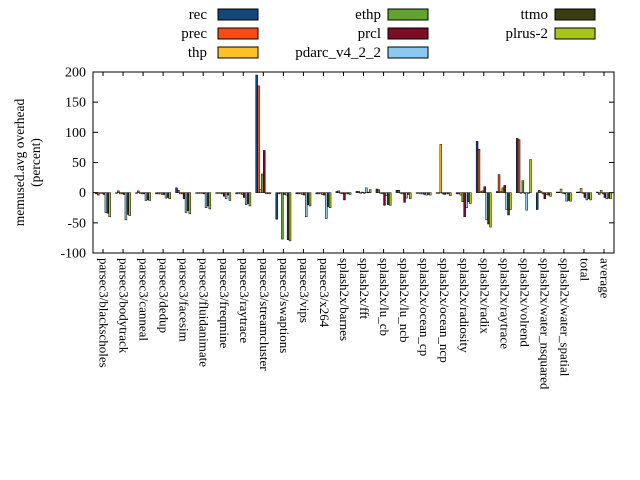 Image resolution: width=640 pixels, height=480 pixels. Describe the element at coordinates (544, 324) in the screenshot. I see `x-tick-label: splash2x/water_nsquared` at that location.